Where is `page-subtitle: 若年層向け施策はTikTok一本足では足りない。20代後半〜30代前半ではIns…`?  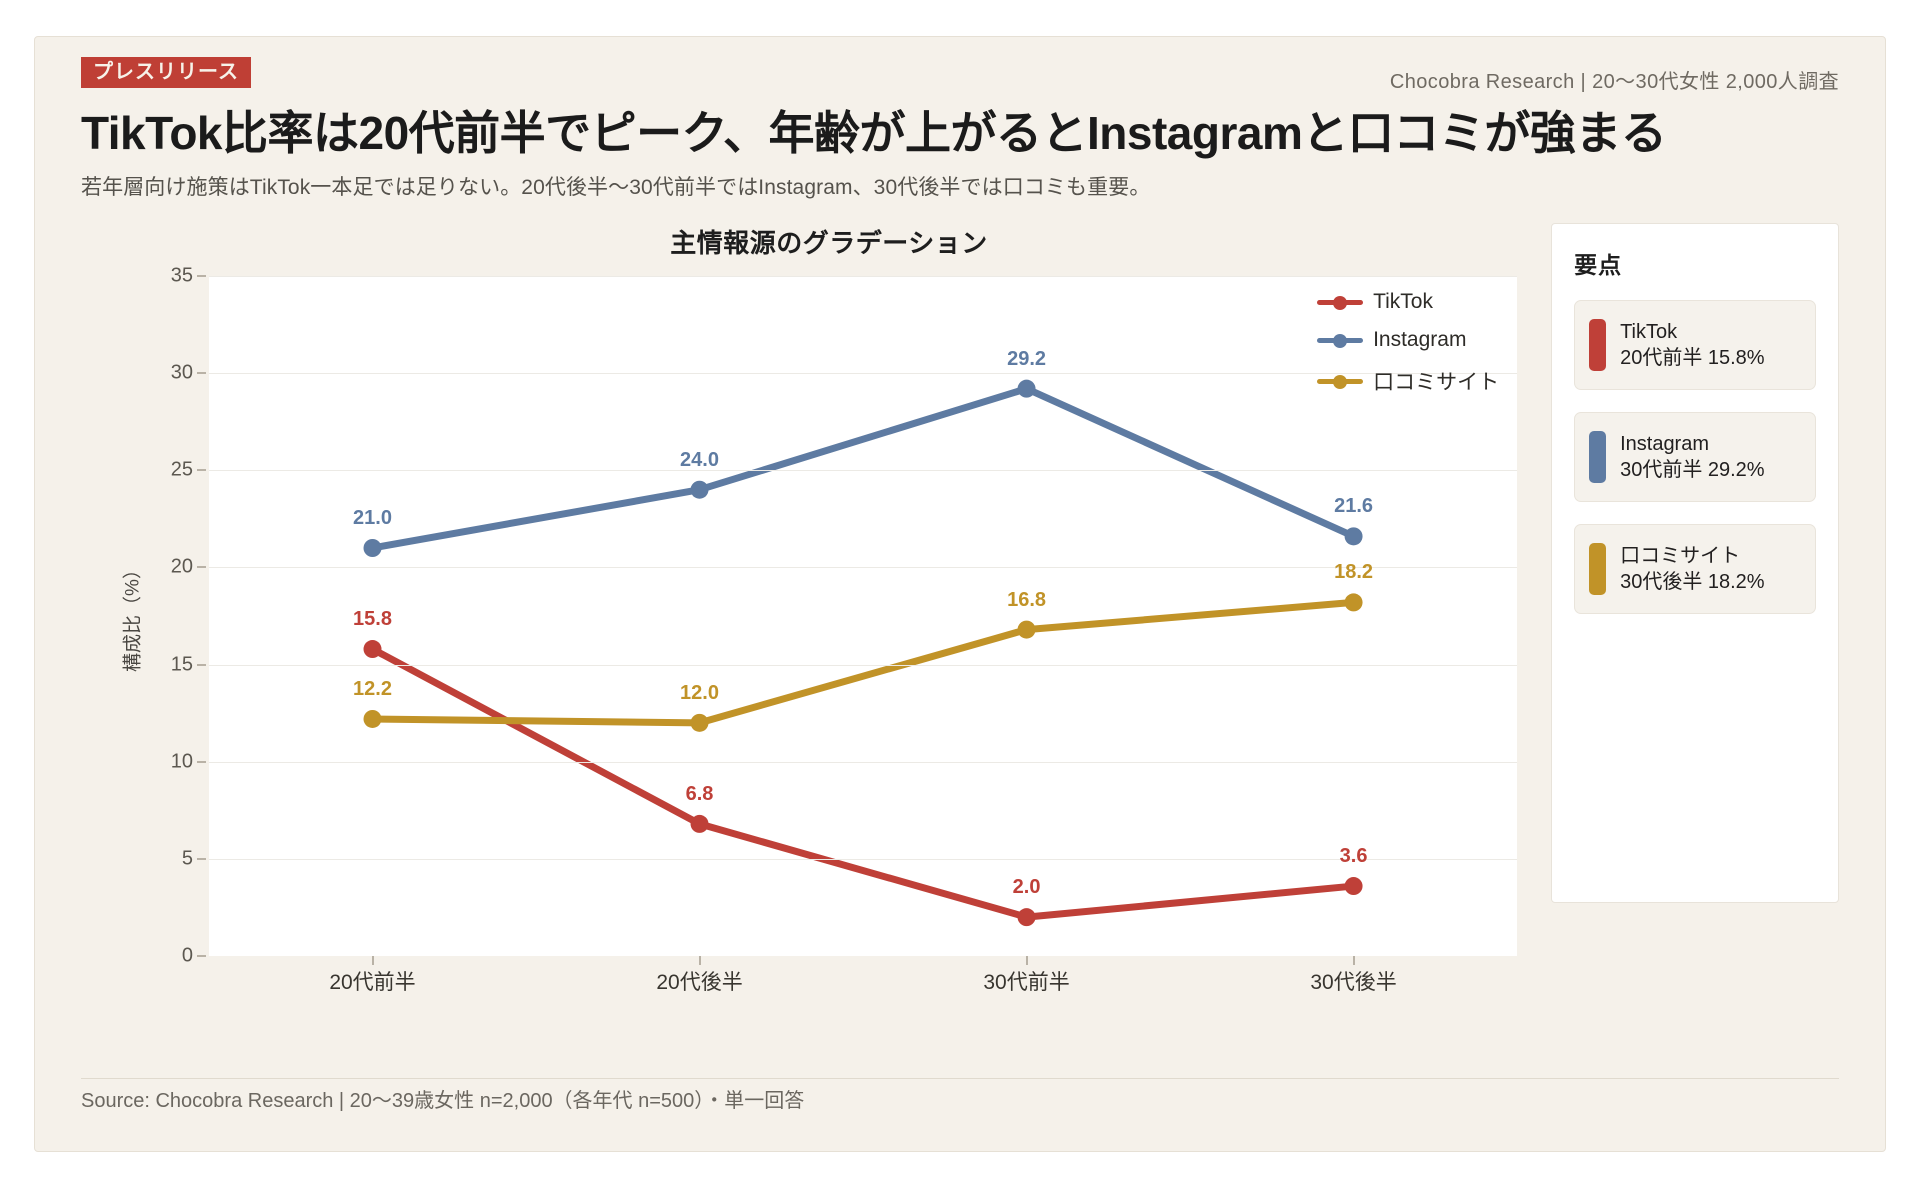
page-subtitle: 若年層向け施策はTikTok一本足では足りない。20代後半〜30代前半ではIns… is located at coordinates (616, 187).